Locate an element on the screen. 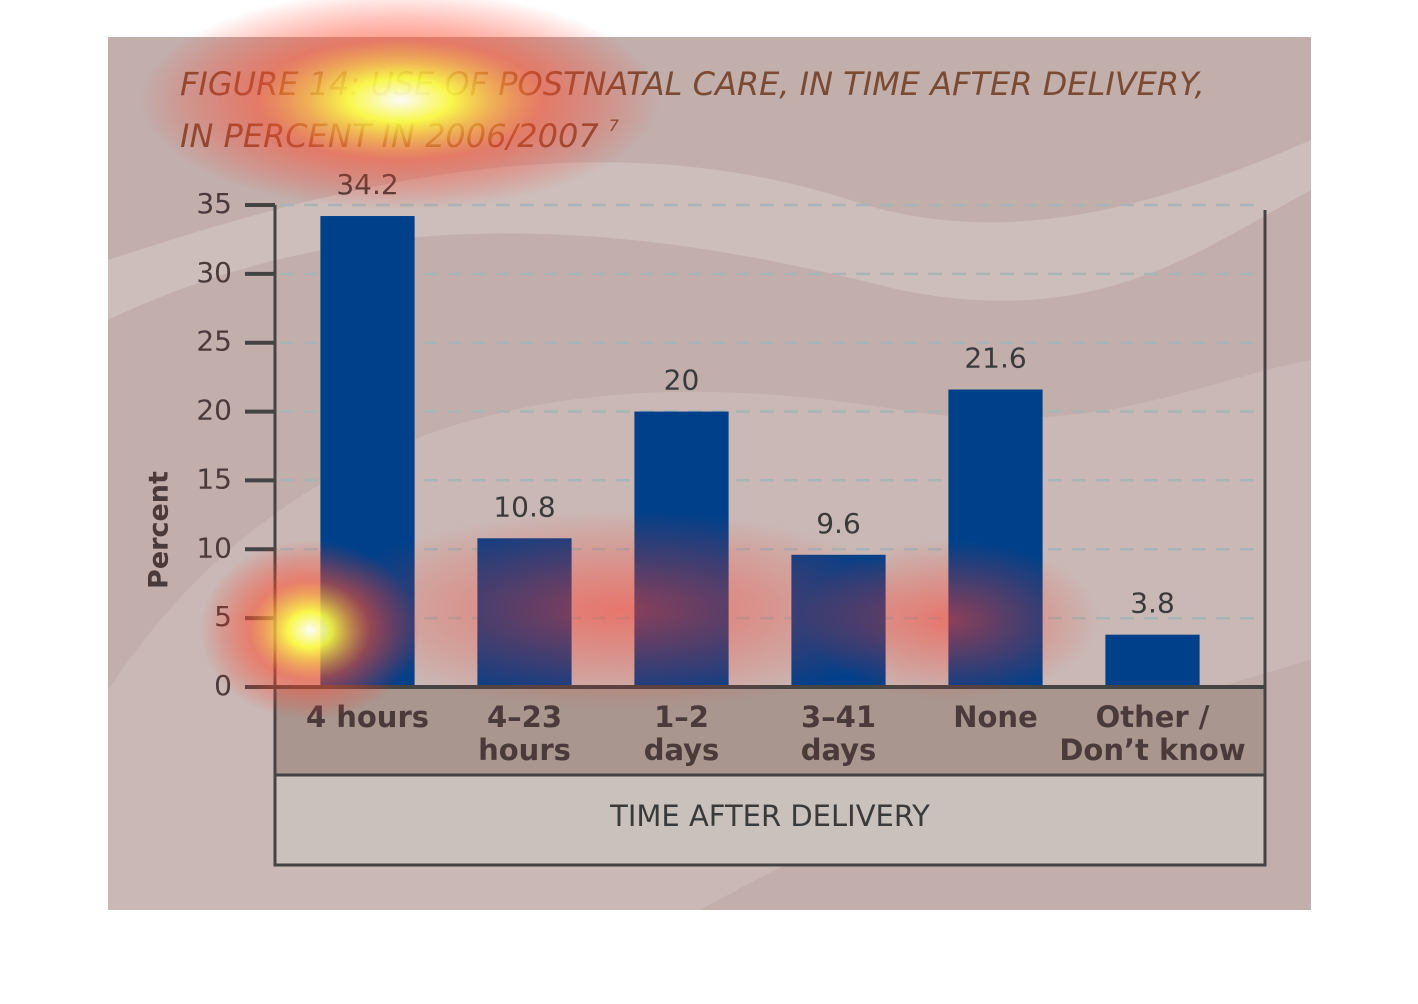 The image size is (1418, 1004). value-label: 21.6 is located at coordinates (995, 358).